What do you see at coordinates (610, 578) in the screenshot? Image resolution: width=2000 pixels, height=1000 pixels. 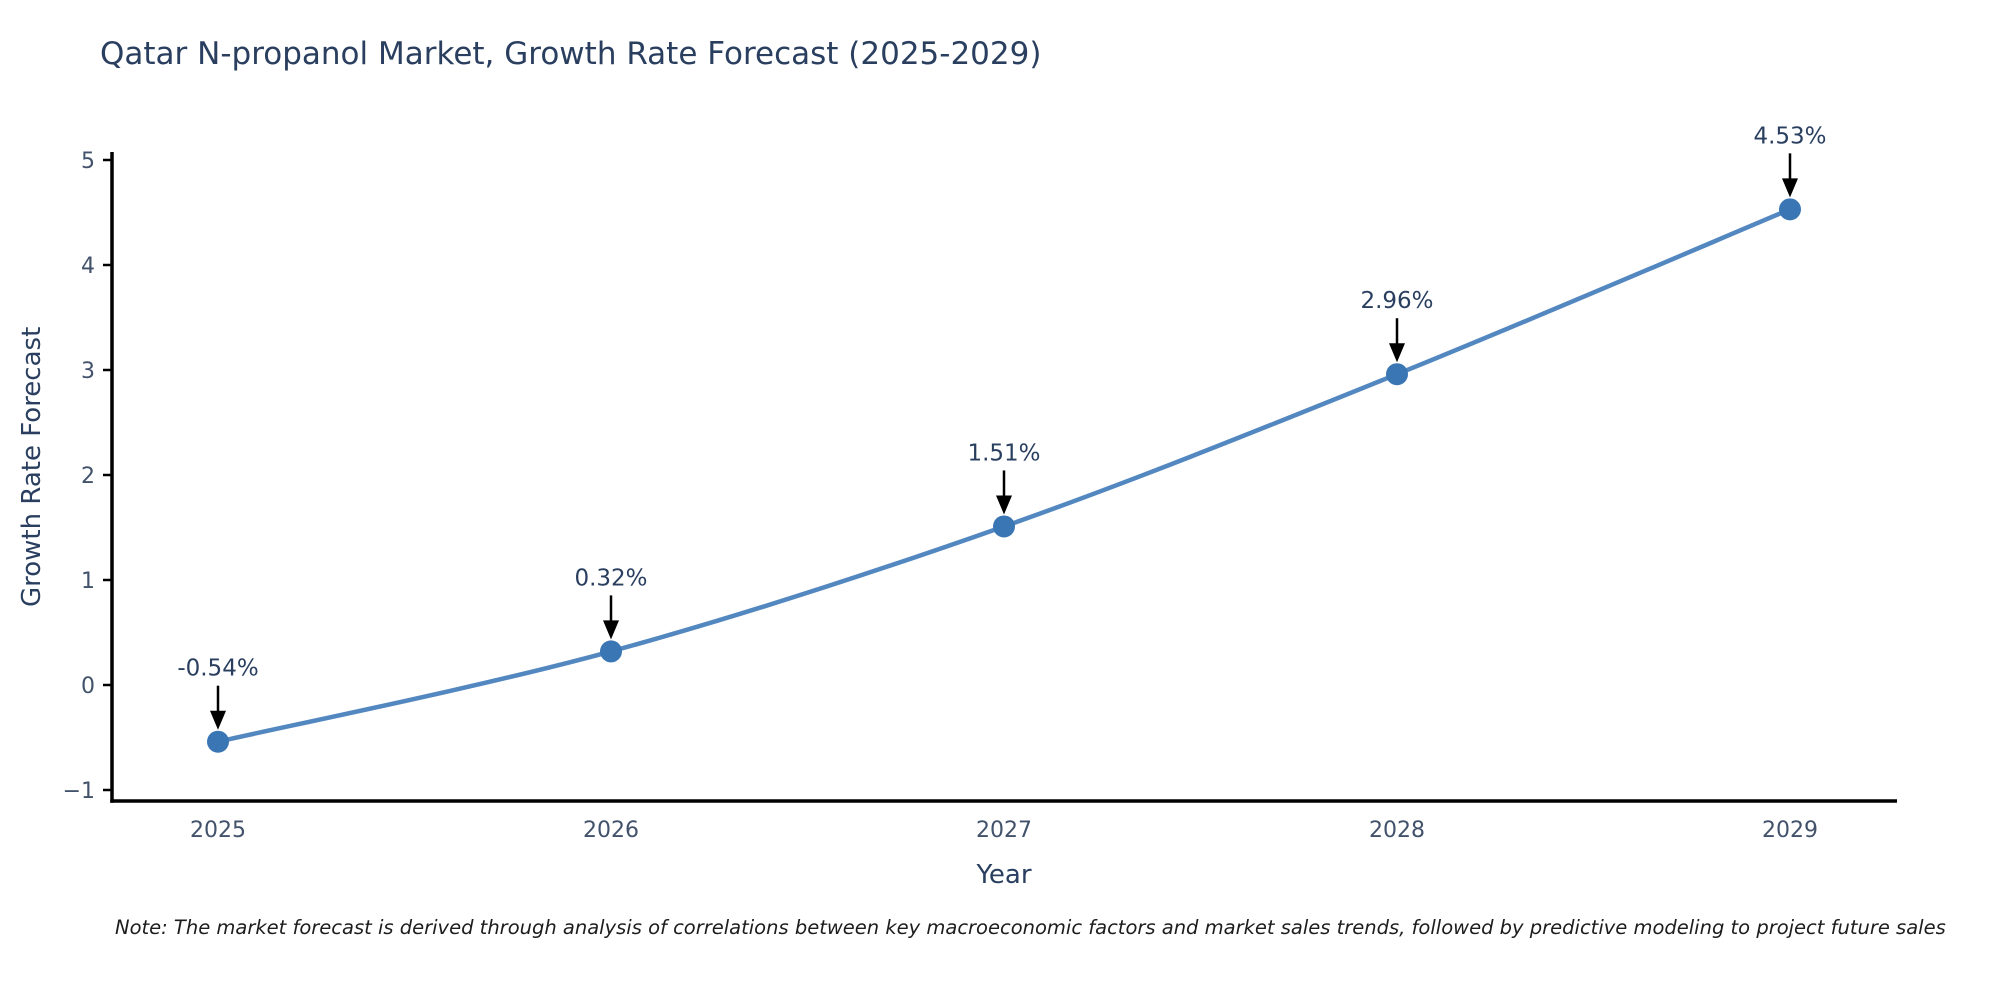 I see `annotation-label: 0.32%` at bounding box center [610, 578].